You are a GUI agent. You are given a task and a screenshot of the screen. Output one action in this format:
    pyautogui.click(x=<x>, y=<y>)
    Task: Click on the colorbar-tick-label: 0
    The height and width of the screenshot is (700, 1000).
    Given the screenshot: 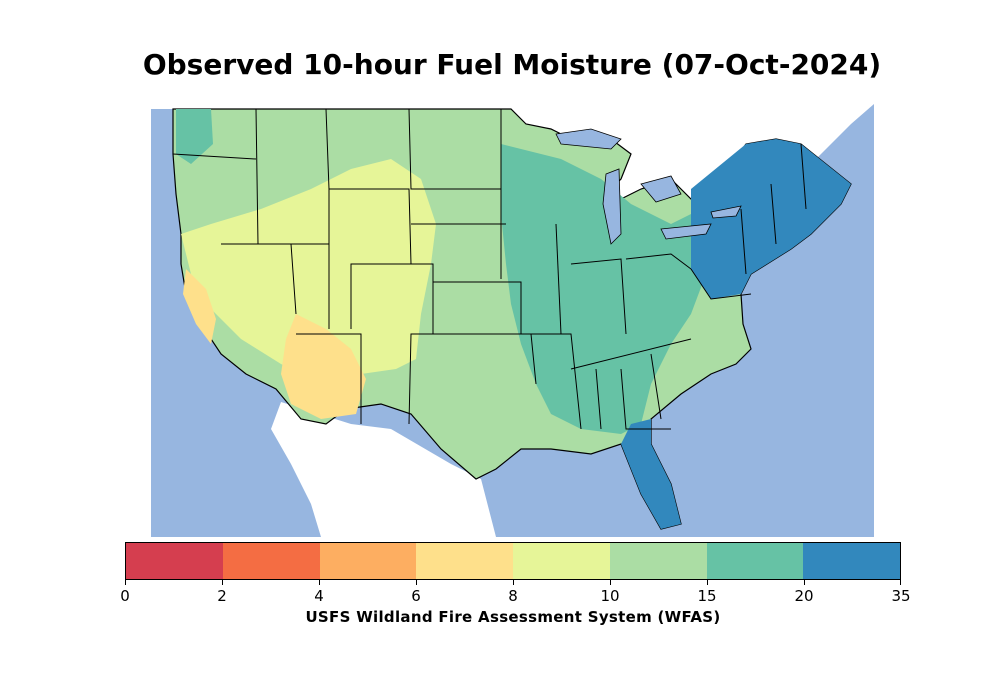 What is the action you would take?
    pyautogui.click(x=125, y=596)
    